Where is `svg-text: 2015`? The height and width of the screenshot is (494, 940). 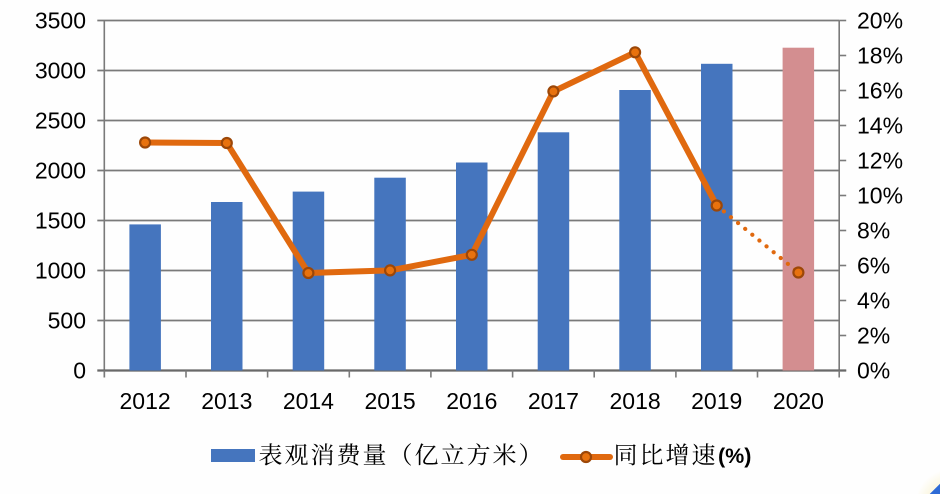
svg-text: 2015 is located at coordinates (390, 401).